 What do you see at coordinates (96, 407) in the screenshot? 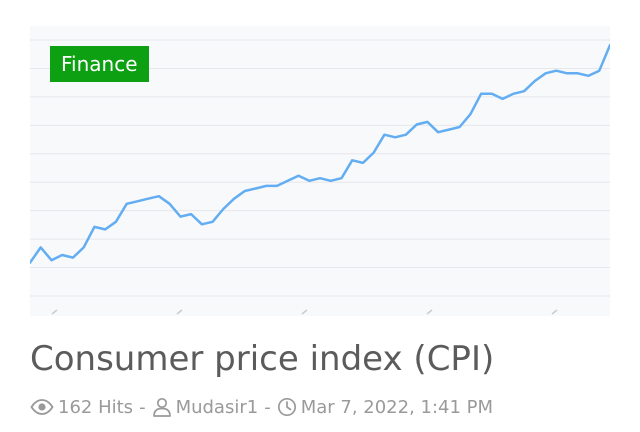
I see `hits-count: 162 Hits` at bounding box center [96, 407].